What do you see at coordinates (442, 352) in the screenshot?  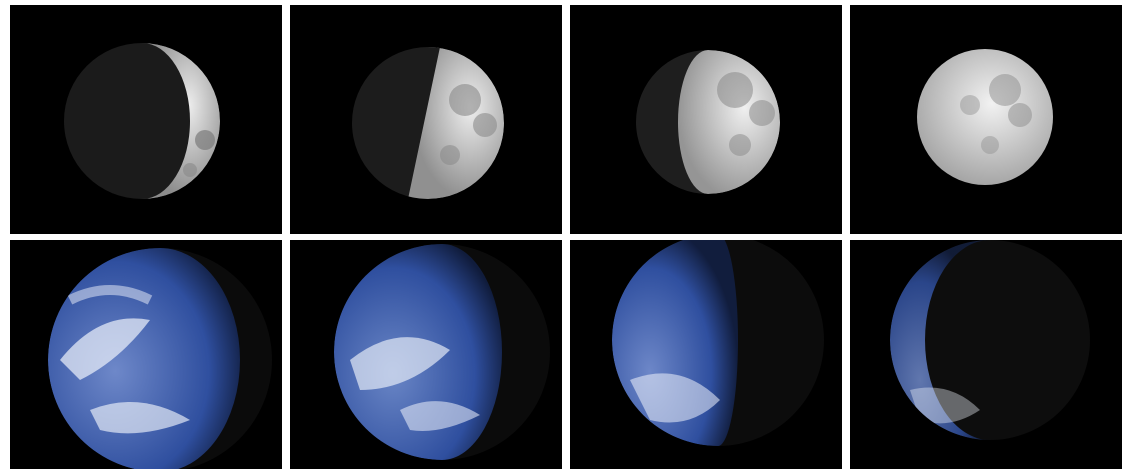 I see `earth-half-image` at bounding box center [442, 352].